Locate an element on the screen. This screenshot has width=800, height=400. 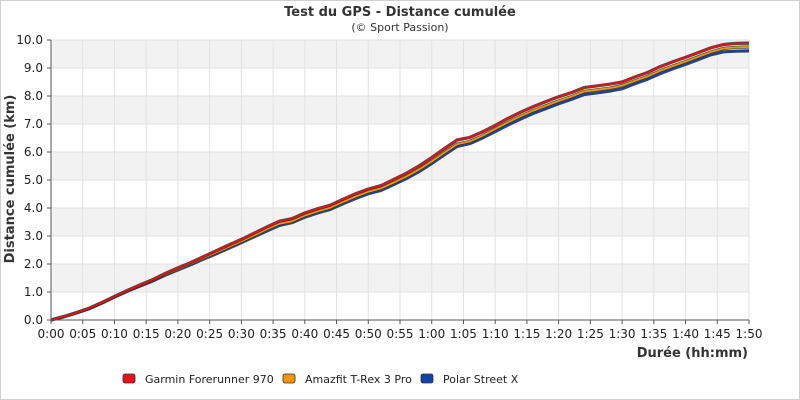
x-tick-label: 1:50 is located at coordinates (749, 334).